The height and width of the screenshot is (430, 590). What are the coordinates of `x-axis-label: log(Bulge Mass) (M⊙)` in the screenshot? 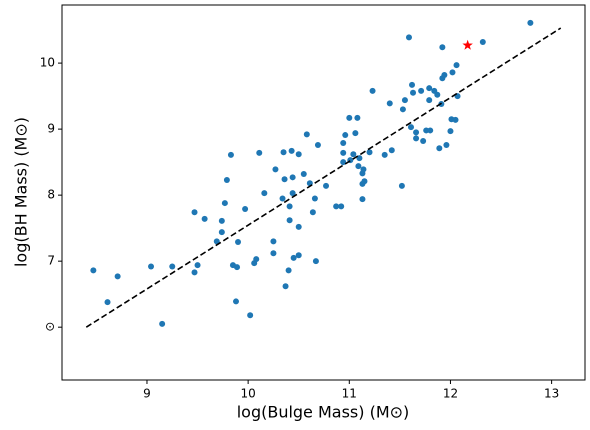 It's located at (323, 412).